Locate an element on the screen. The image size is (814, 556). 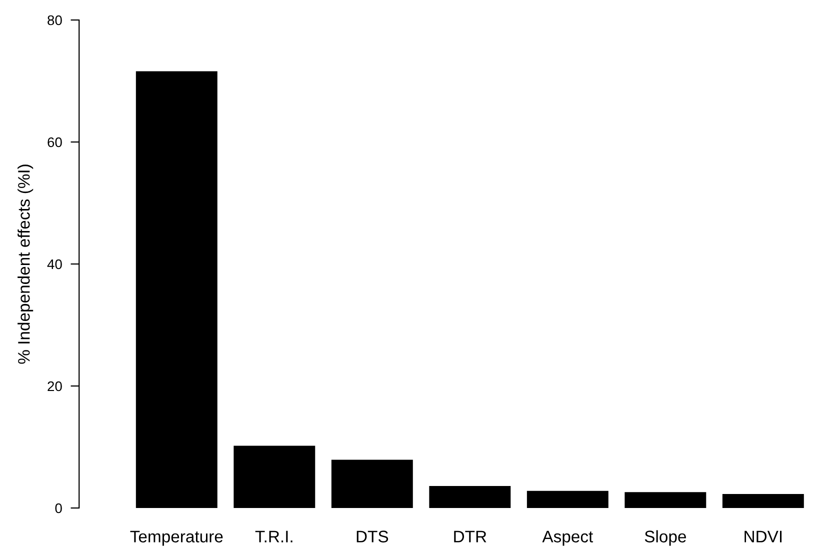
x-tick-label: Temperature is located at coordinates (176, 538).